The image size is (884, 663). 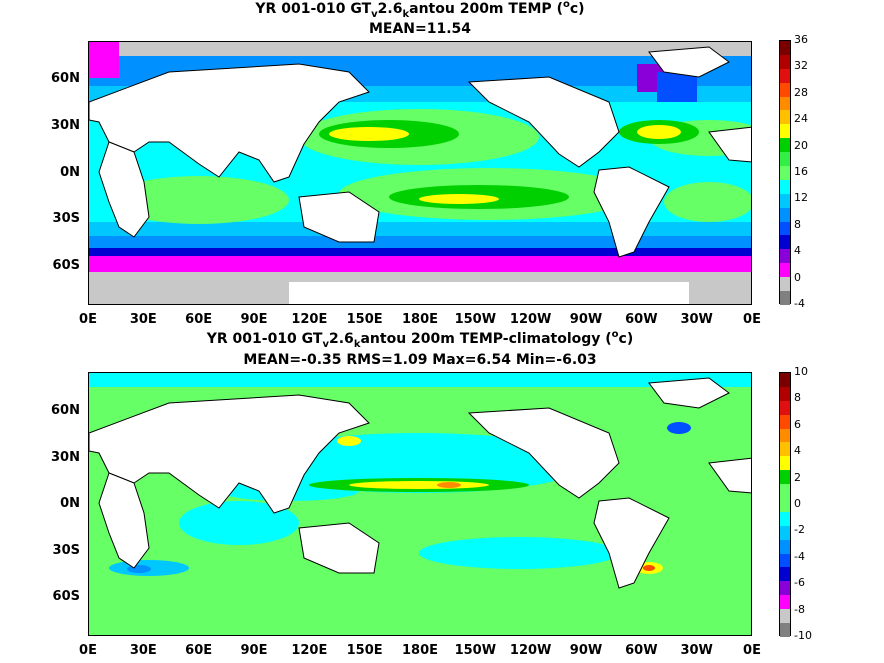 What do you see at coordinates (254, 650) in the screenshot?
I see `bottom-lon-label: 90E` at bounding box center [254, 650].